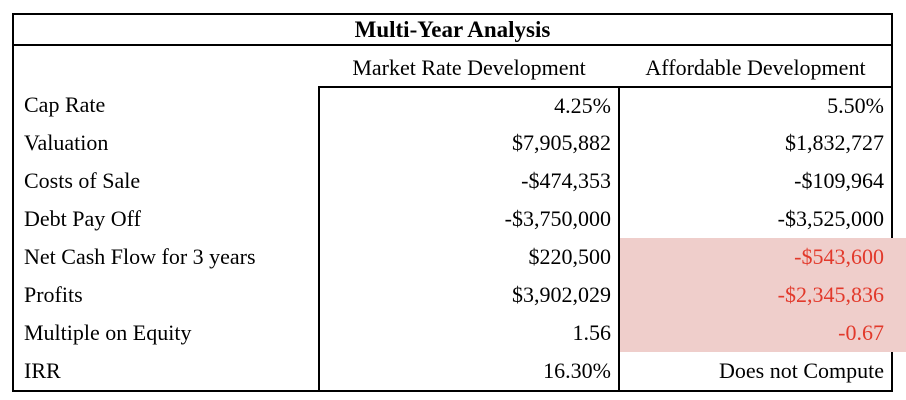 The image size is (906, 400). What do you see at coordinates (65, 104) in the screenshot?
I see `row-label: Cap Rate` at bounding box center [65, 104].